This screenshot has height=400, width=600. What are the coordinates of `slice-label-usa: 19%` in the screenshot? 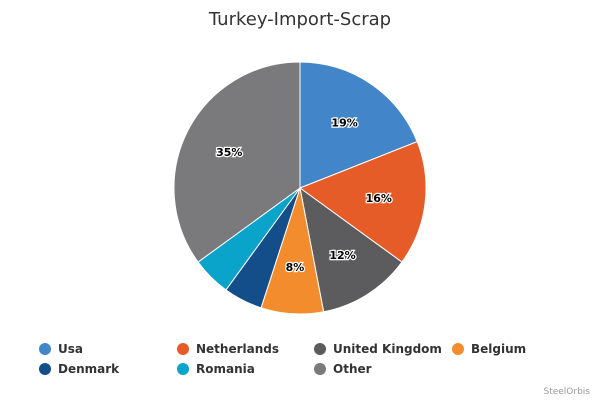 It's located at (344, 122).